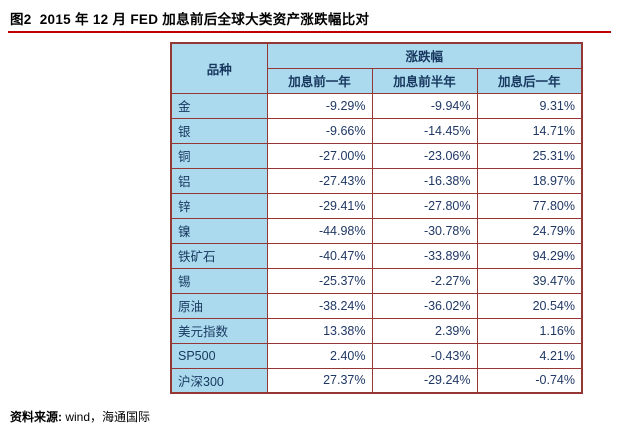  I want to click on group-header-row: 品种 涨跌幅, so click(376, 68).